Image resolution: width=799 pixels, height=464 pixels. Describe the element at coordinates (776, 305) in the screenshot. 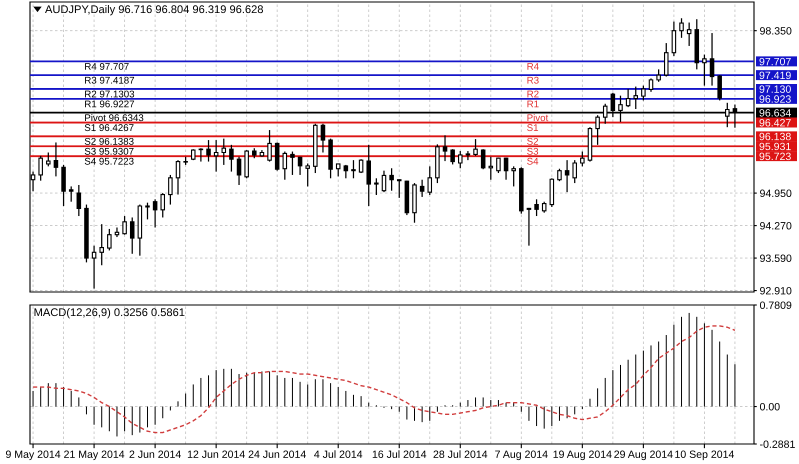

I see `y-tick-label: 0.7809` at that location.